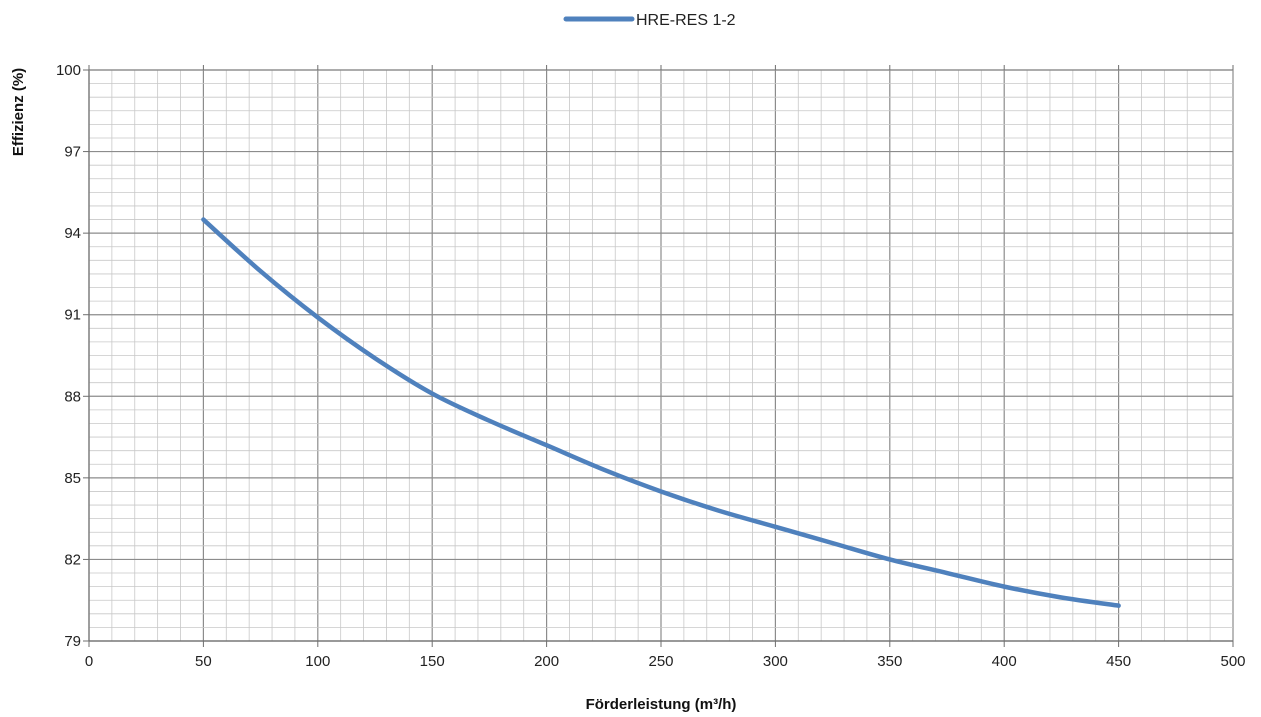 This screenshot has height=717, width=1261. I want to click on x-tick-label: 350, so click(889, 661).